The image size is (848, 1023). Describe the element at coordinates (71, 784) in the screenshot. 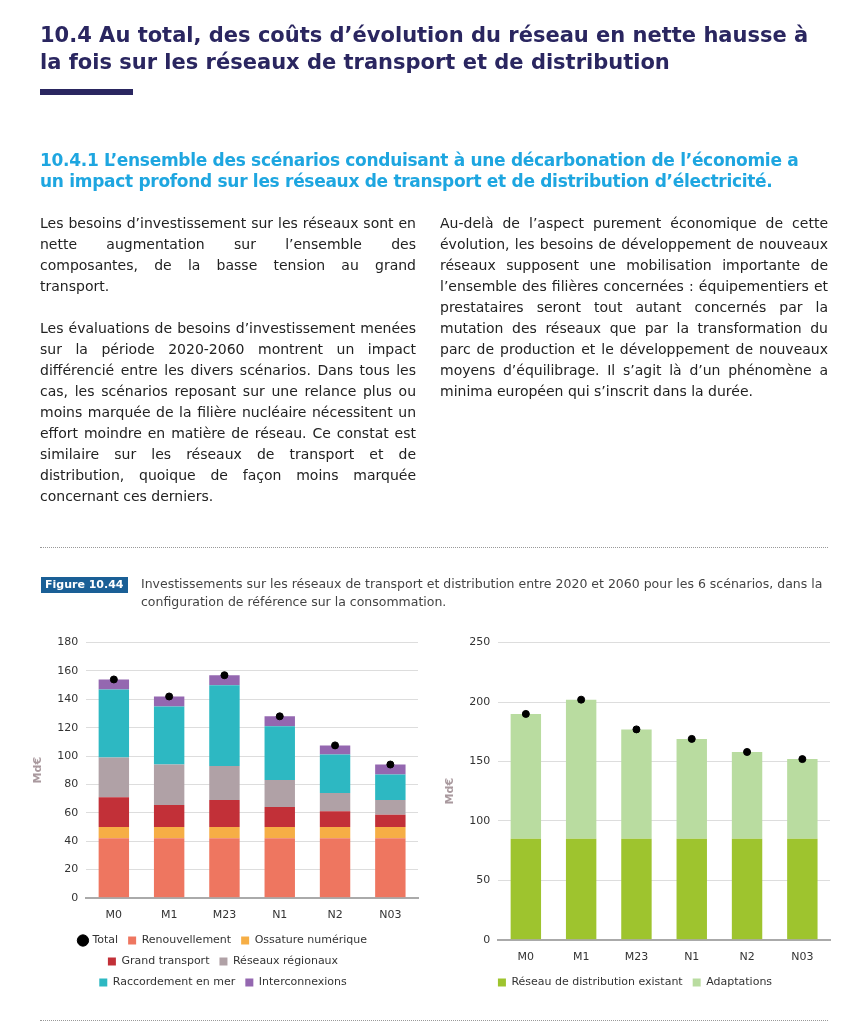

I see `y-tick-label: 80` at that location.